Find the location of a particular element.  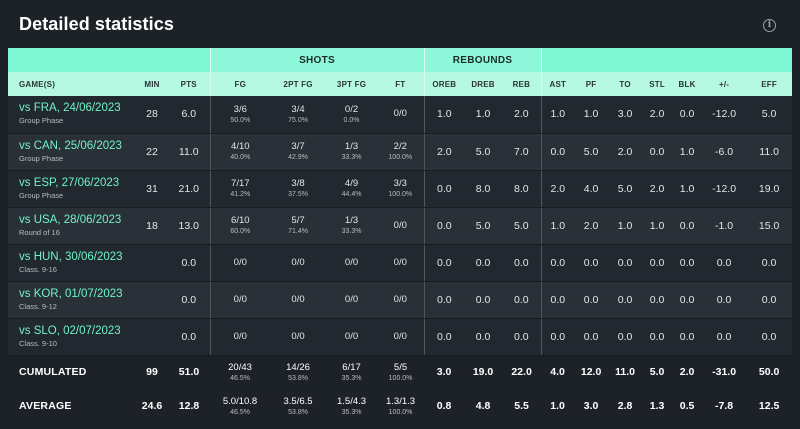

ft-cell: 5/5 100.0% is located at coordinates (401, 372).